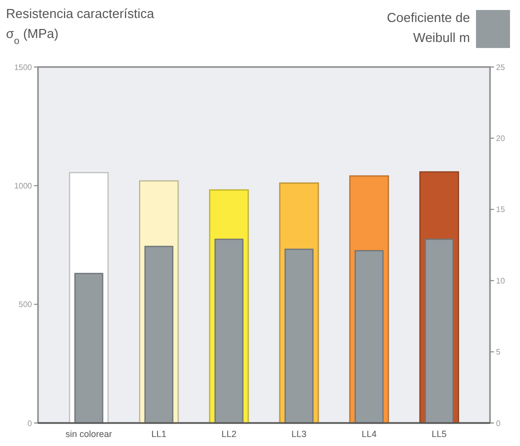 Image resolution: width=520 pixels, height=446 pixels. Describe the element at coordinates (498, 352) in the screenshot. I see `y2-tick-label: 5` at that location.